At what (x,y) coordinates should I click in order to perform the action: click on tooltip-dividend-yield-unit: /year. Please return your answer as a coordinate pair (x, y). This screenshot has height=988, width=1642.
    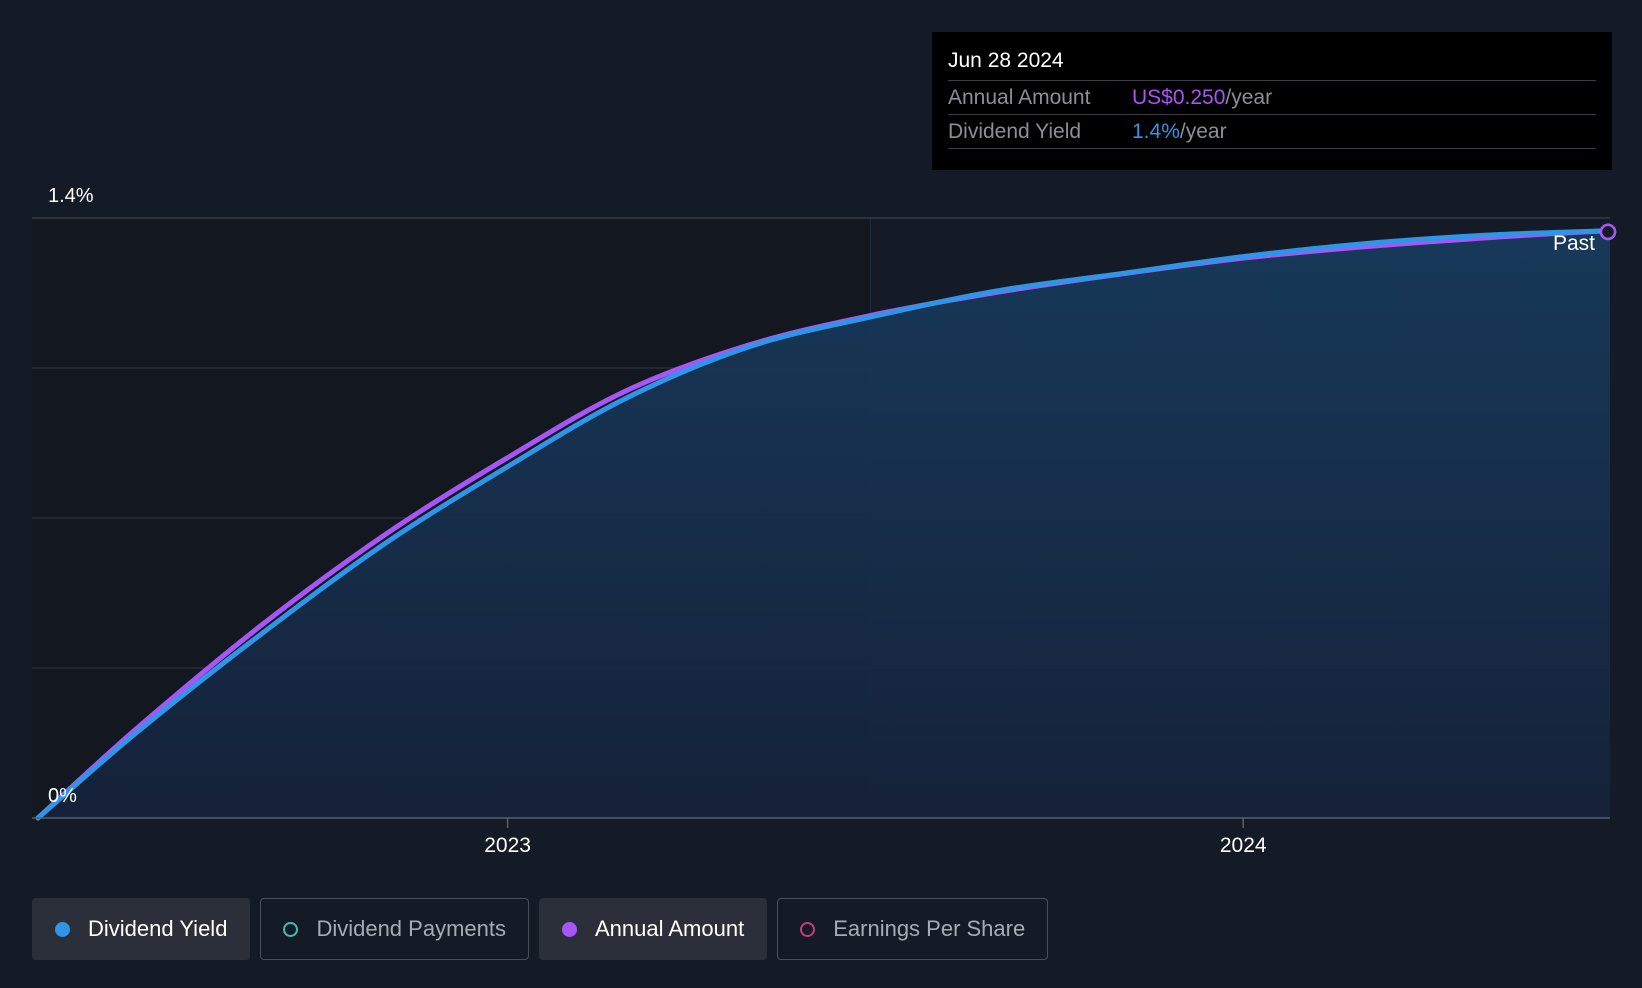
    Looking at the image, I should click on (1203, 131).